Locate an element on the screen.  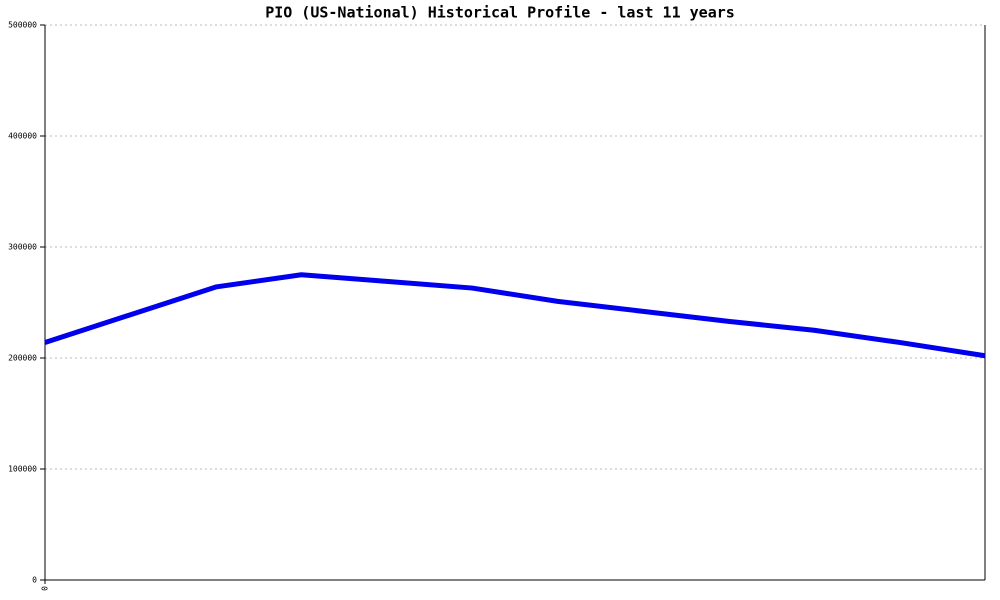
y-tick-label: 400000 is located at coordinates (22, 136).